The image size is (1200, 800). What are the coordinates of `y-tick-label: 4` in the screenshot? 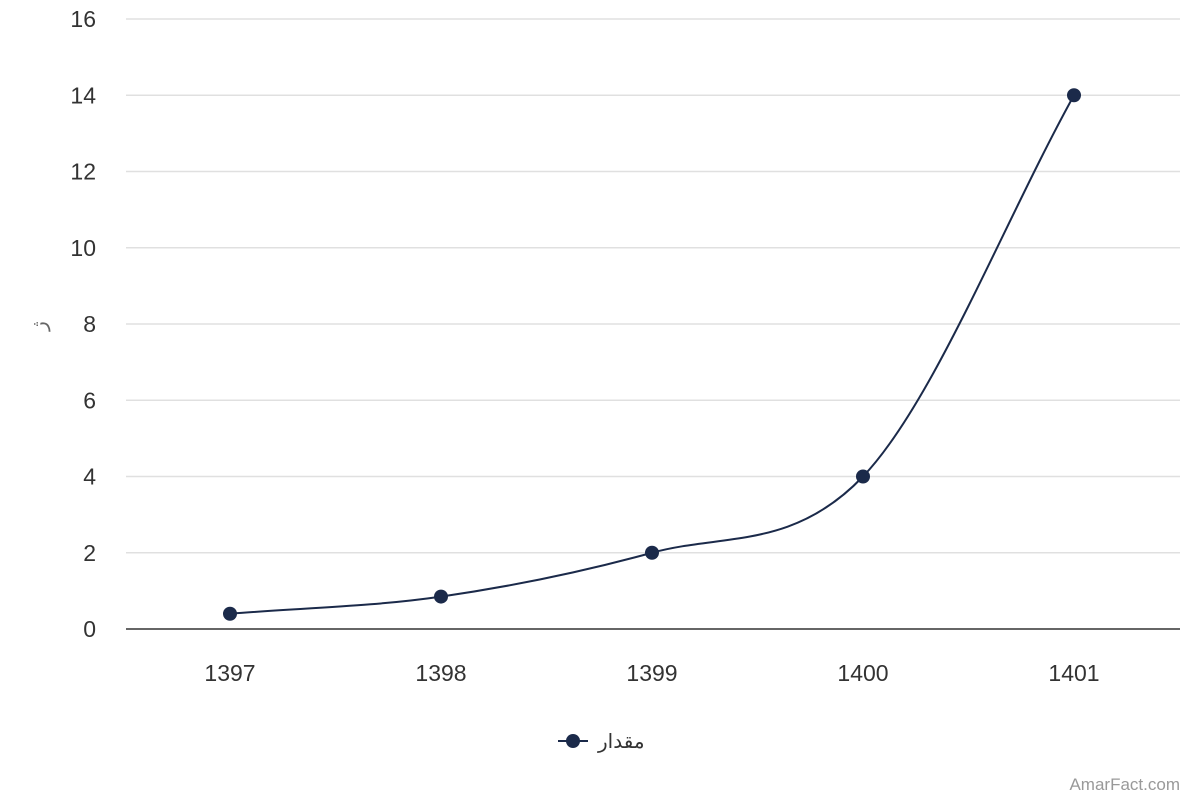 It's located at (89, 477).